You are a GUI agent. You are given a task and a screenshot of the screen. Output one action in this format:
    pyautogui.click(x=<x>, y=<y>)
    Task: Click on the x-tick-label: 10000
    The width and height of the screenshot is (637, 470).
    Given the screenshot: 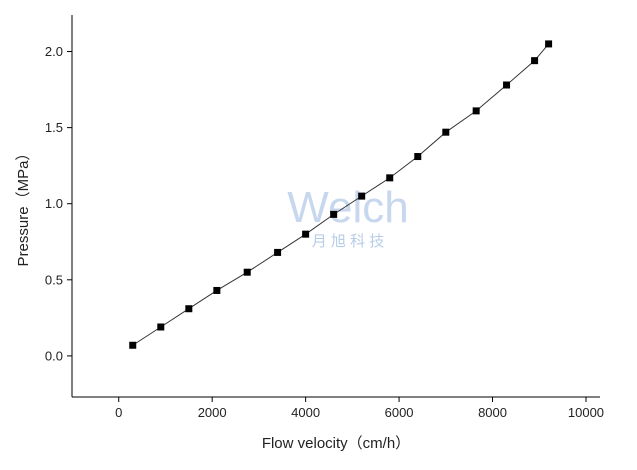 What is the action you would take?
    pyautogui.click(x=586, y=412)
    